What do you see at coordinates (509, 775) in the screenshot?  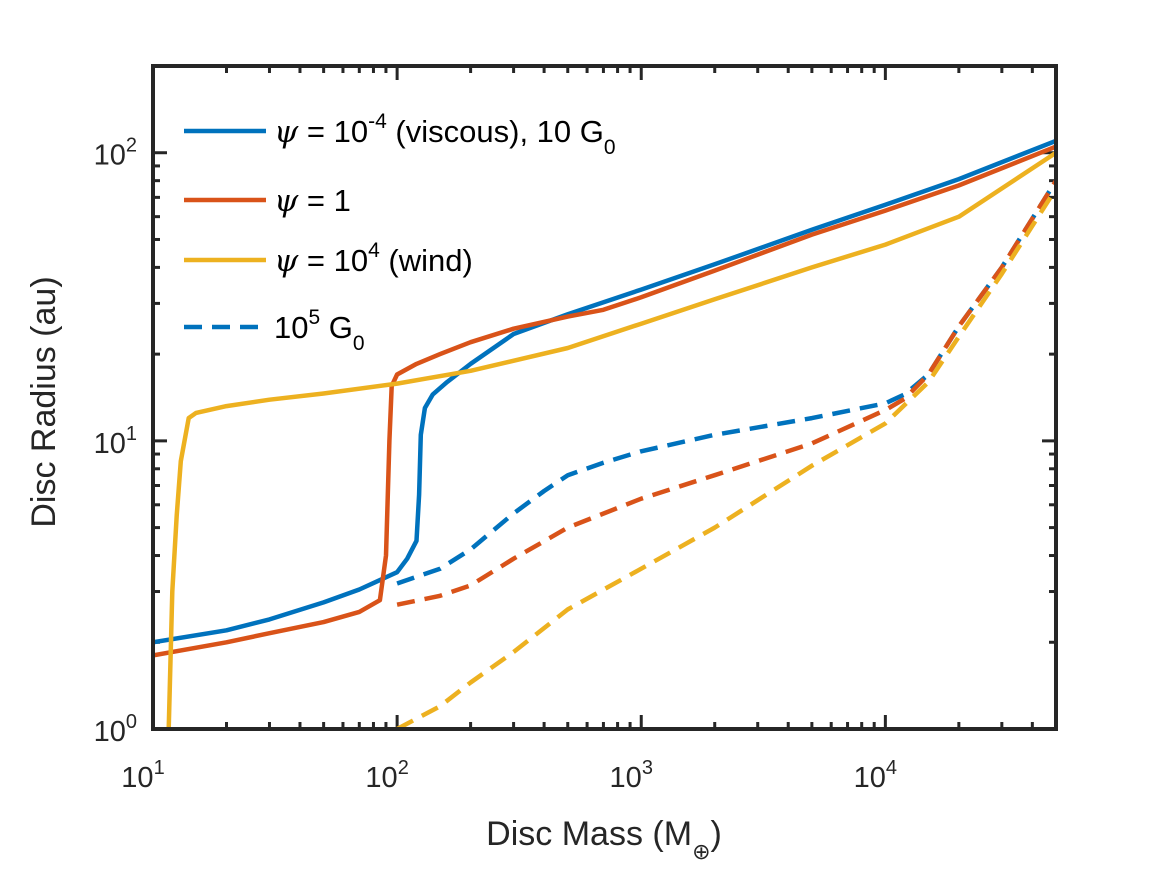 I see `x-tick-labels: 10¹ 10² 10³ 10⁴` at bounding box center [509, 775].